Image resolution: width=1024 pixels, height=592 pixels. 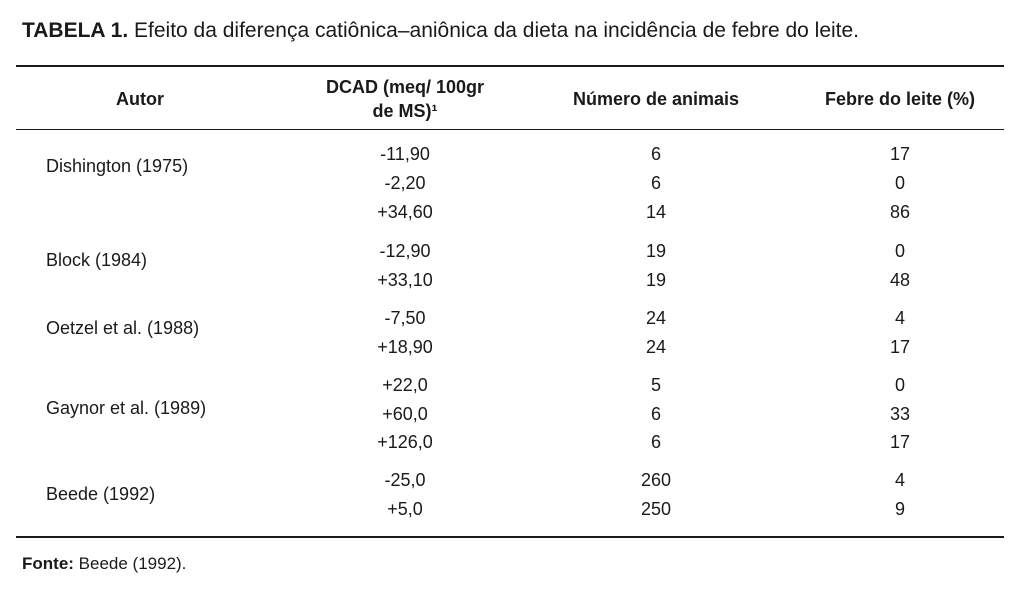 What do you see at coordinates (656, 509) in the screenshot?
I see `animals-cell: 250` at bounding box center [656, 509].